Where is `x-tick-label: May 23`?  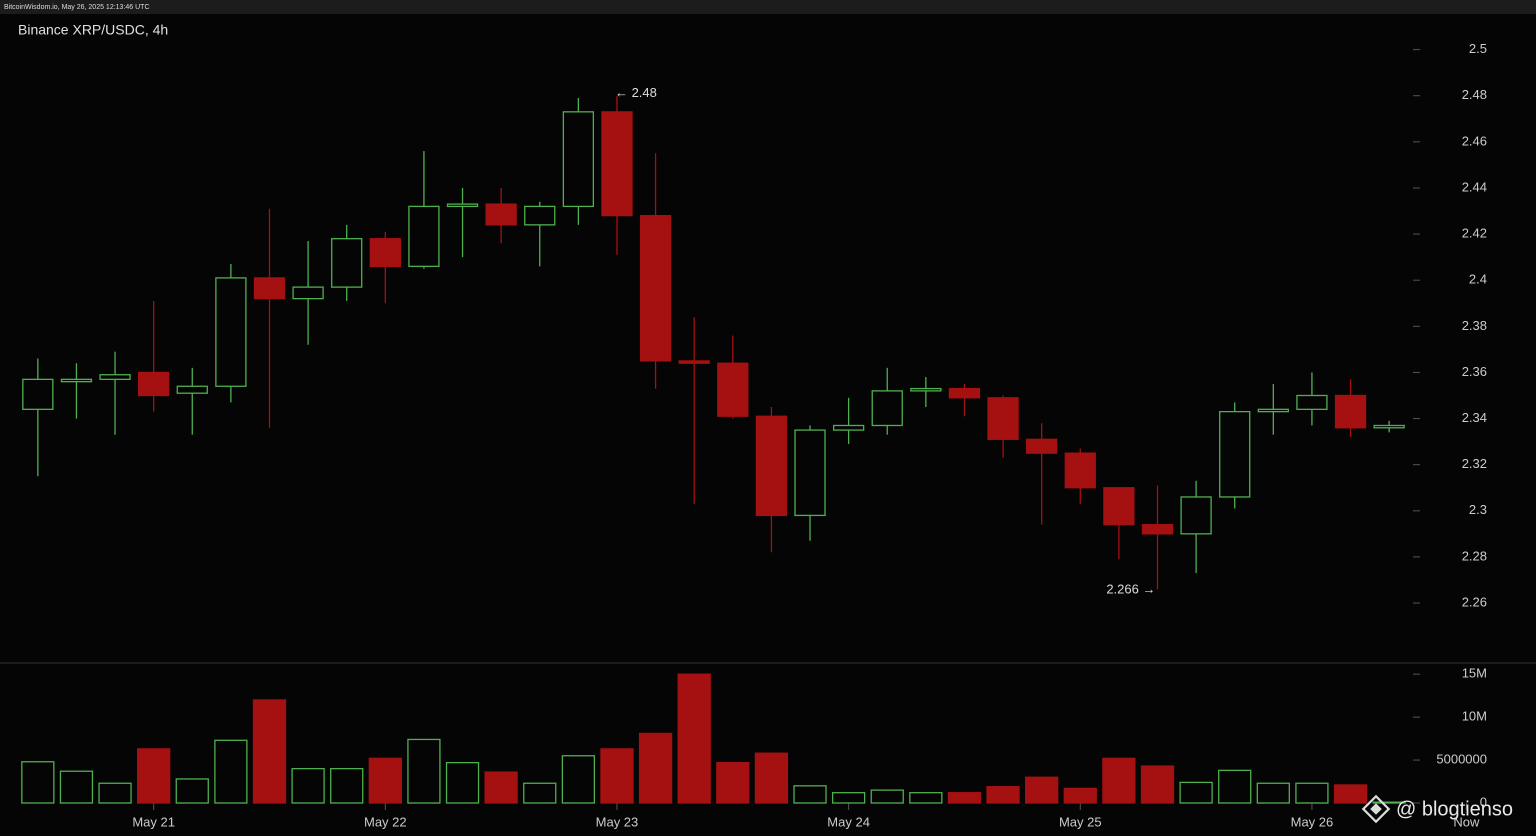
x-tick-label: May 23 is located at coordinates (617, 821).